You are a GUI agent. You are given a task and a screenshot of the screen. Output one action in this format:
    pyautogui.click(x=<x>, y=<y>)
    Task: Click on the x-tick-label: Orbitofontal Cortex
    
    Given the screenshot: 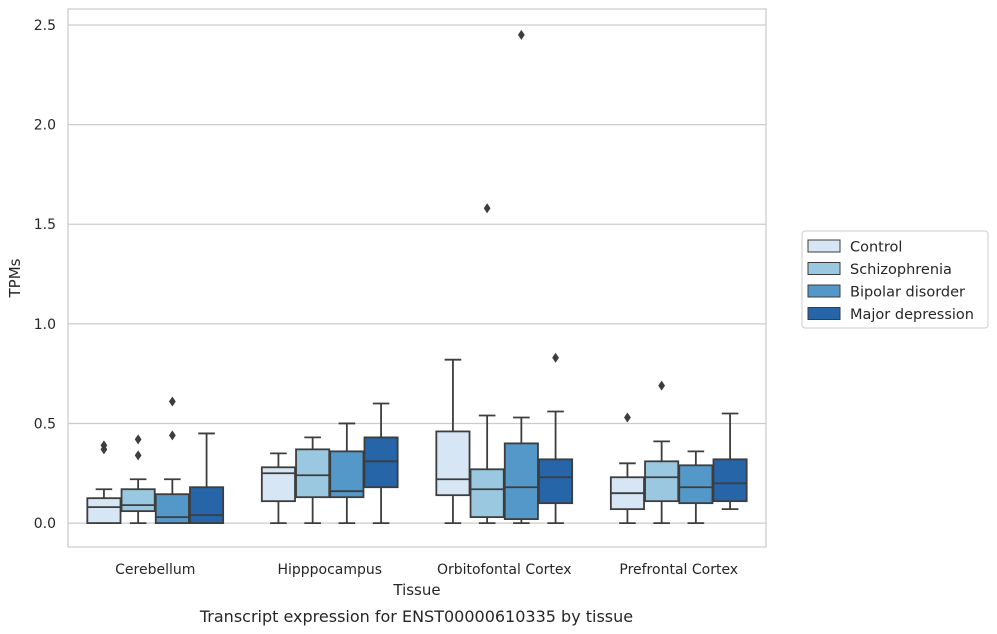 What is the action you would take?
    pyautogui.click(x=504, y=570)
    